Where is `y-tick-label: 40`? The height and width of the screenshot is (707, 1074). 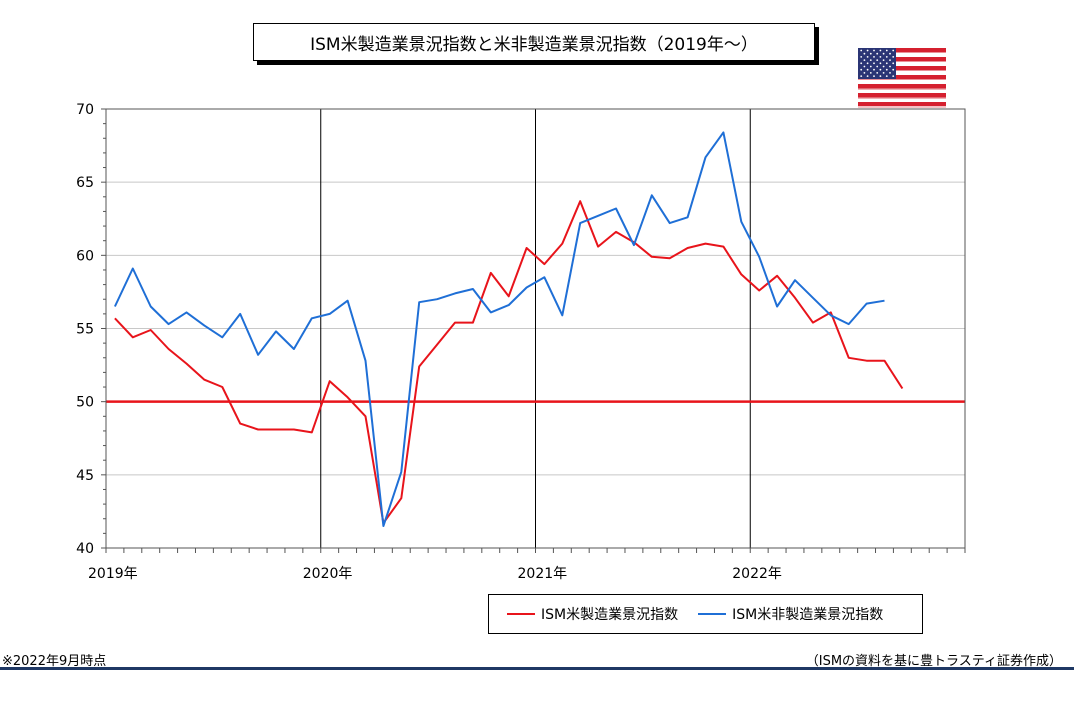 y-tick-label: 40 is located at coordinates (85, 549).